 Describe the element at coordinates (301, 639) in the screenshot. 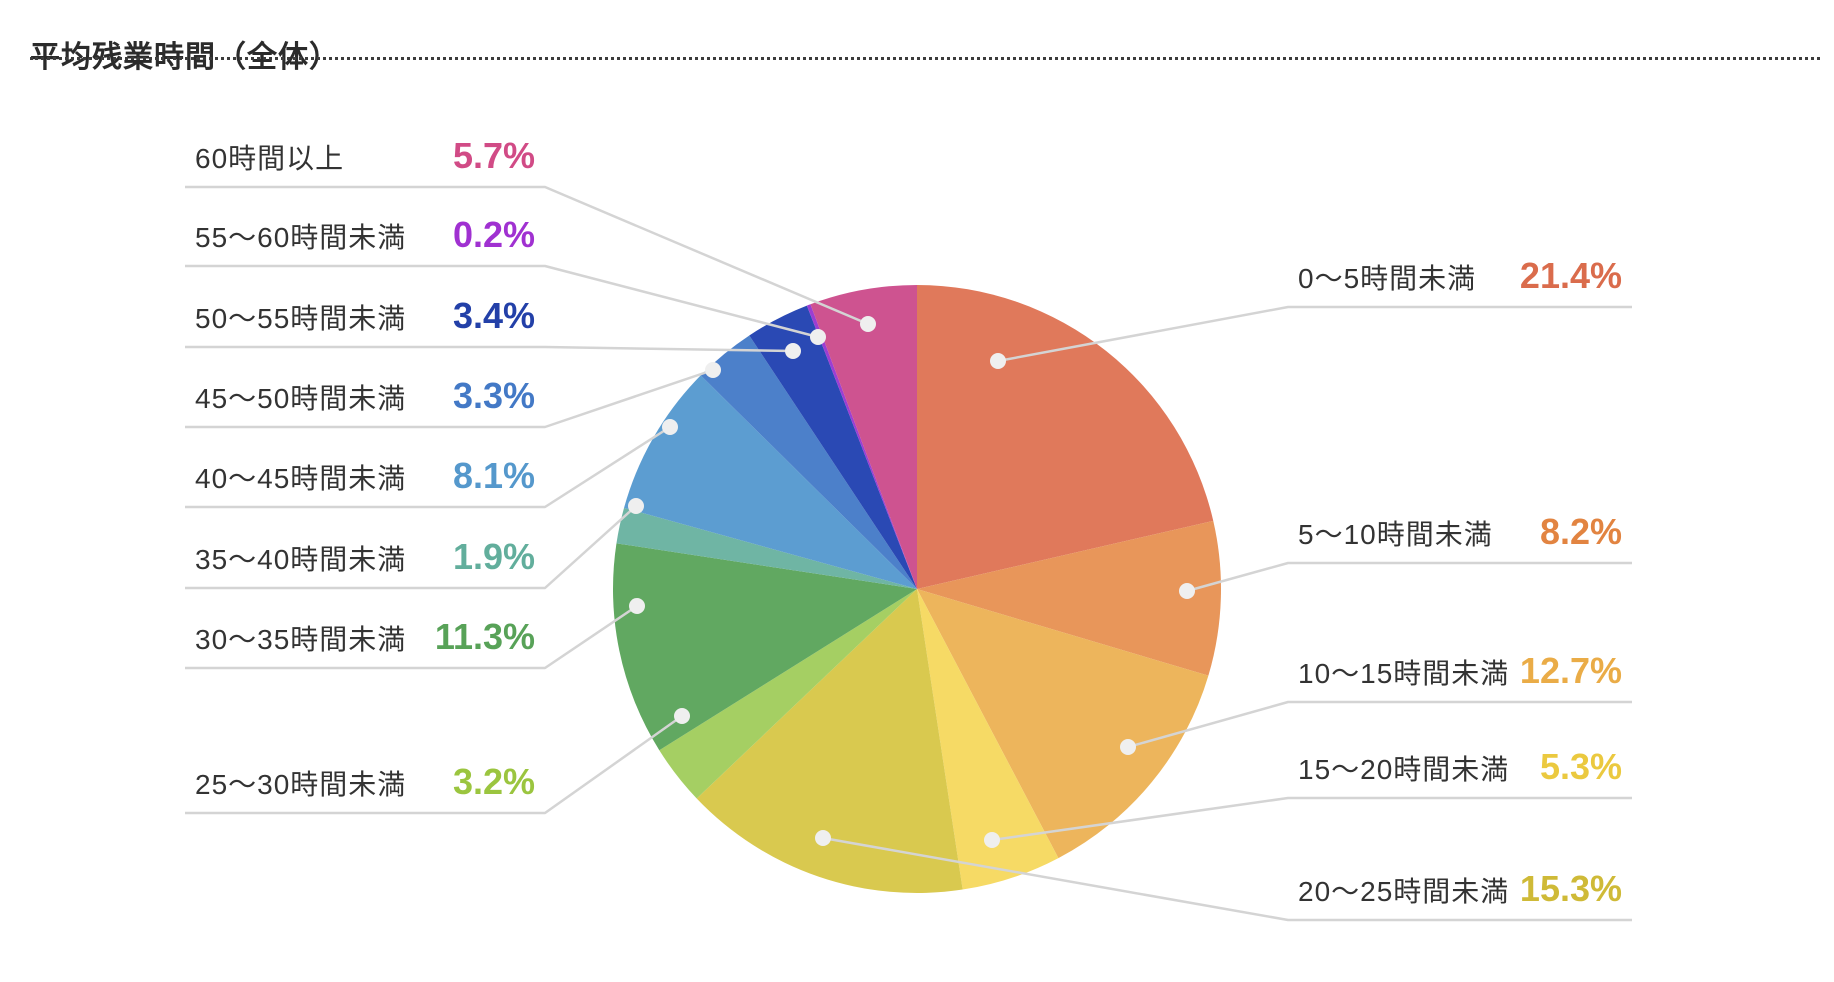

I see `legend-label: 30〜35時間未満` at that location.